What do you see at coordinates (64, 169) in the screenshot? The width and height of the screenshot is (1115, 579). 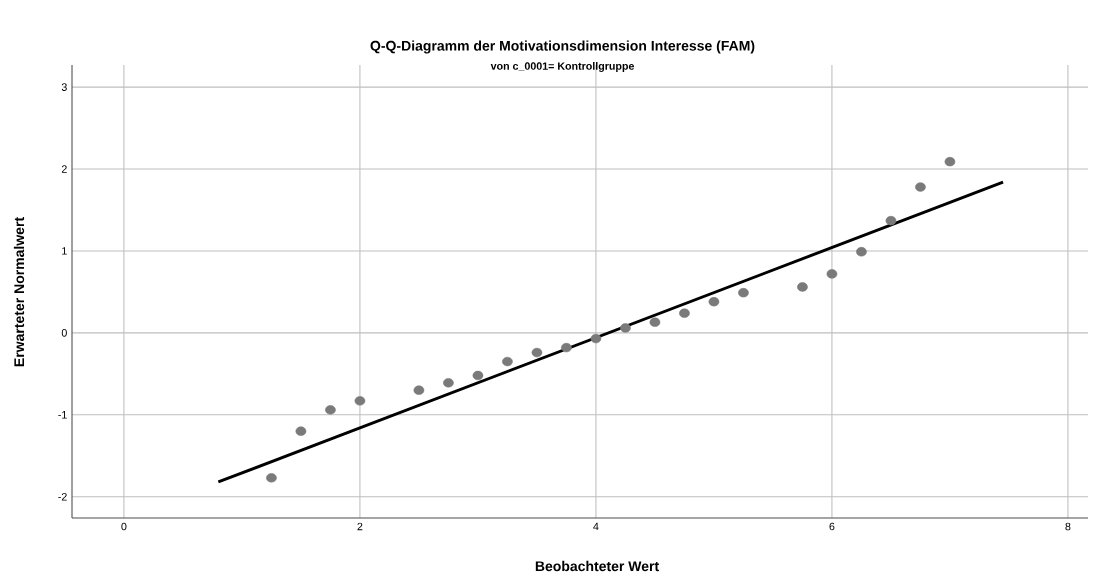 I see `y-tick-label: 2` at bounding box center [64, 169].